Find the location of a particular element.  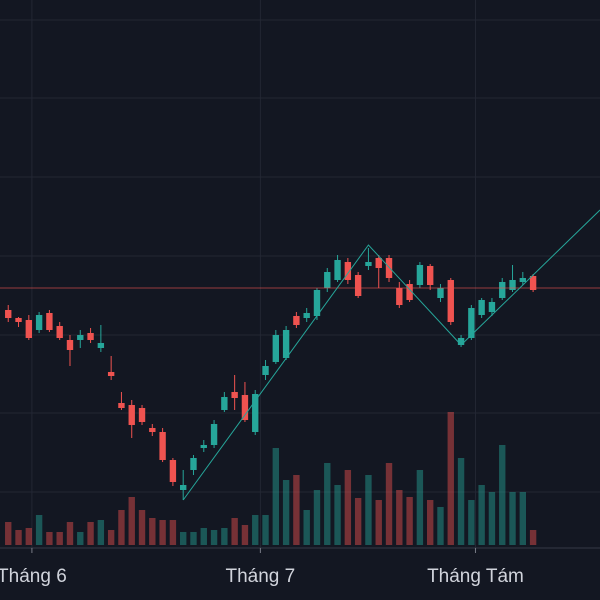

x-tick-label: Tháng 6 is located at coordinates (33, 576).